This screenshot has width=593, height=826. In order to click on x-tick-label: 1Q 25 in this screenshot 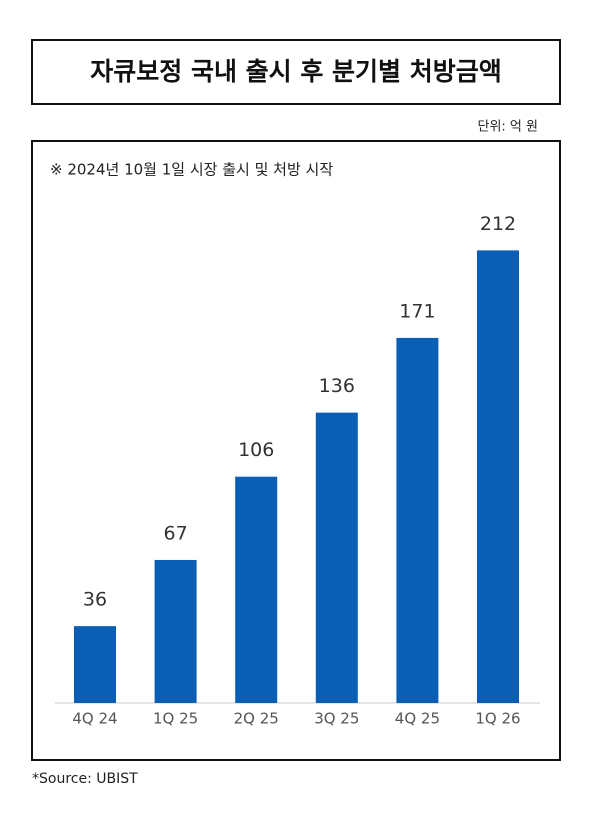, I will do `click(175, 719)`.